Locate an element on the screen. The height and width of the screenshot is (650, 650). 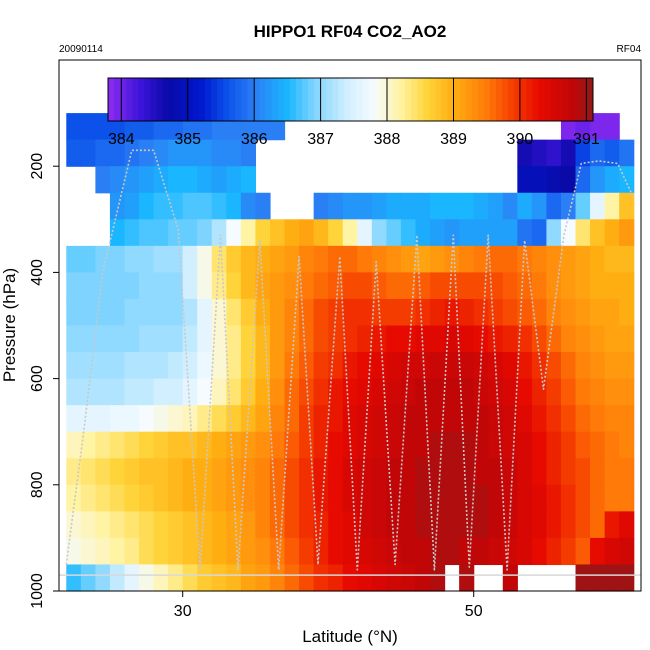
date-label: 20090114 is located at coordinates (81, 49).